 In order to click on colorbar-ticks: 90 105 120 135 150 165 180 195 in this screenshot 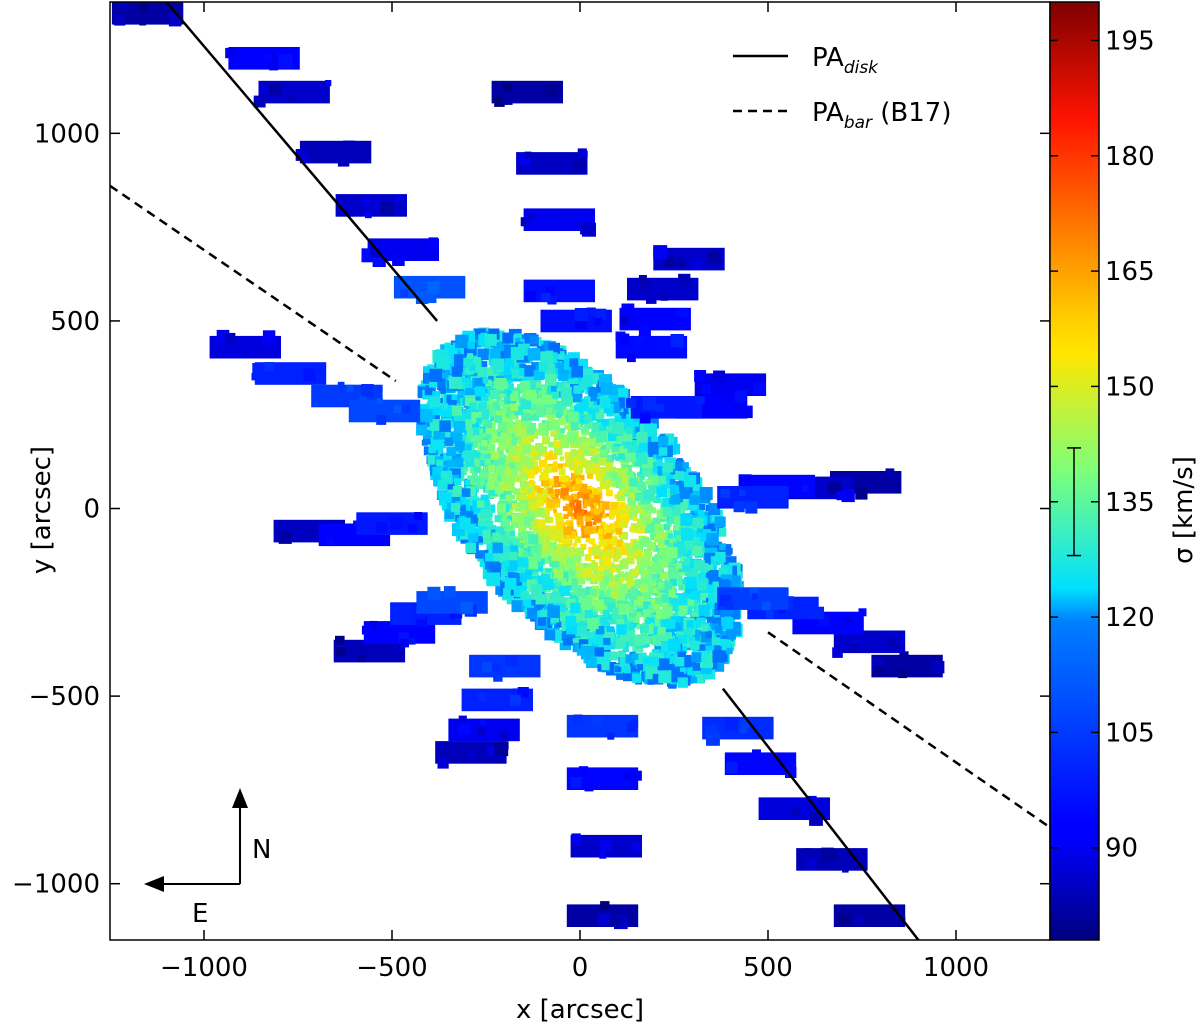, I will do `click(1102, 445)`.